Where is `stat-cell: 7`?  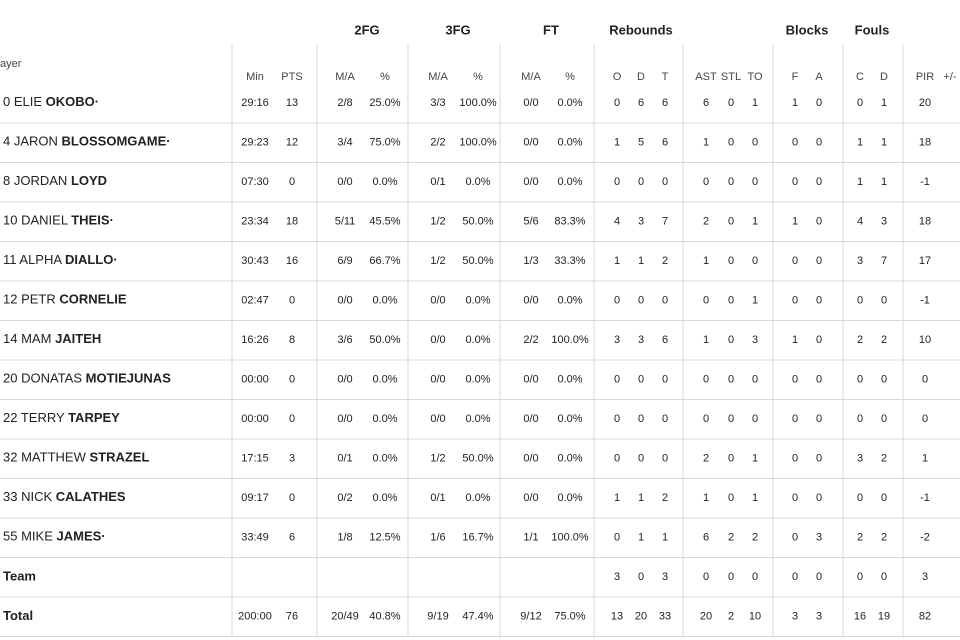
stat-cell: 7 is located at coordinates (665, 221).